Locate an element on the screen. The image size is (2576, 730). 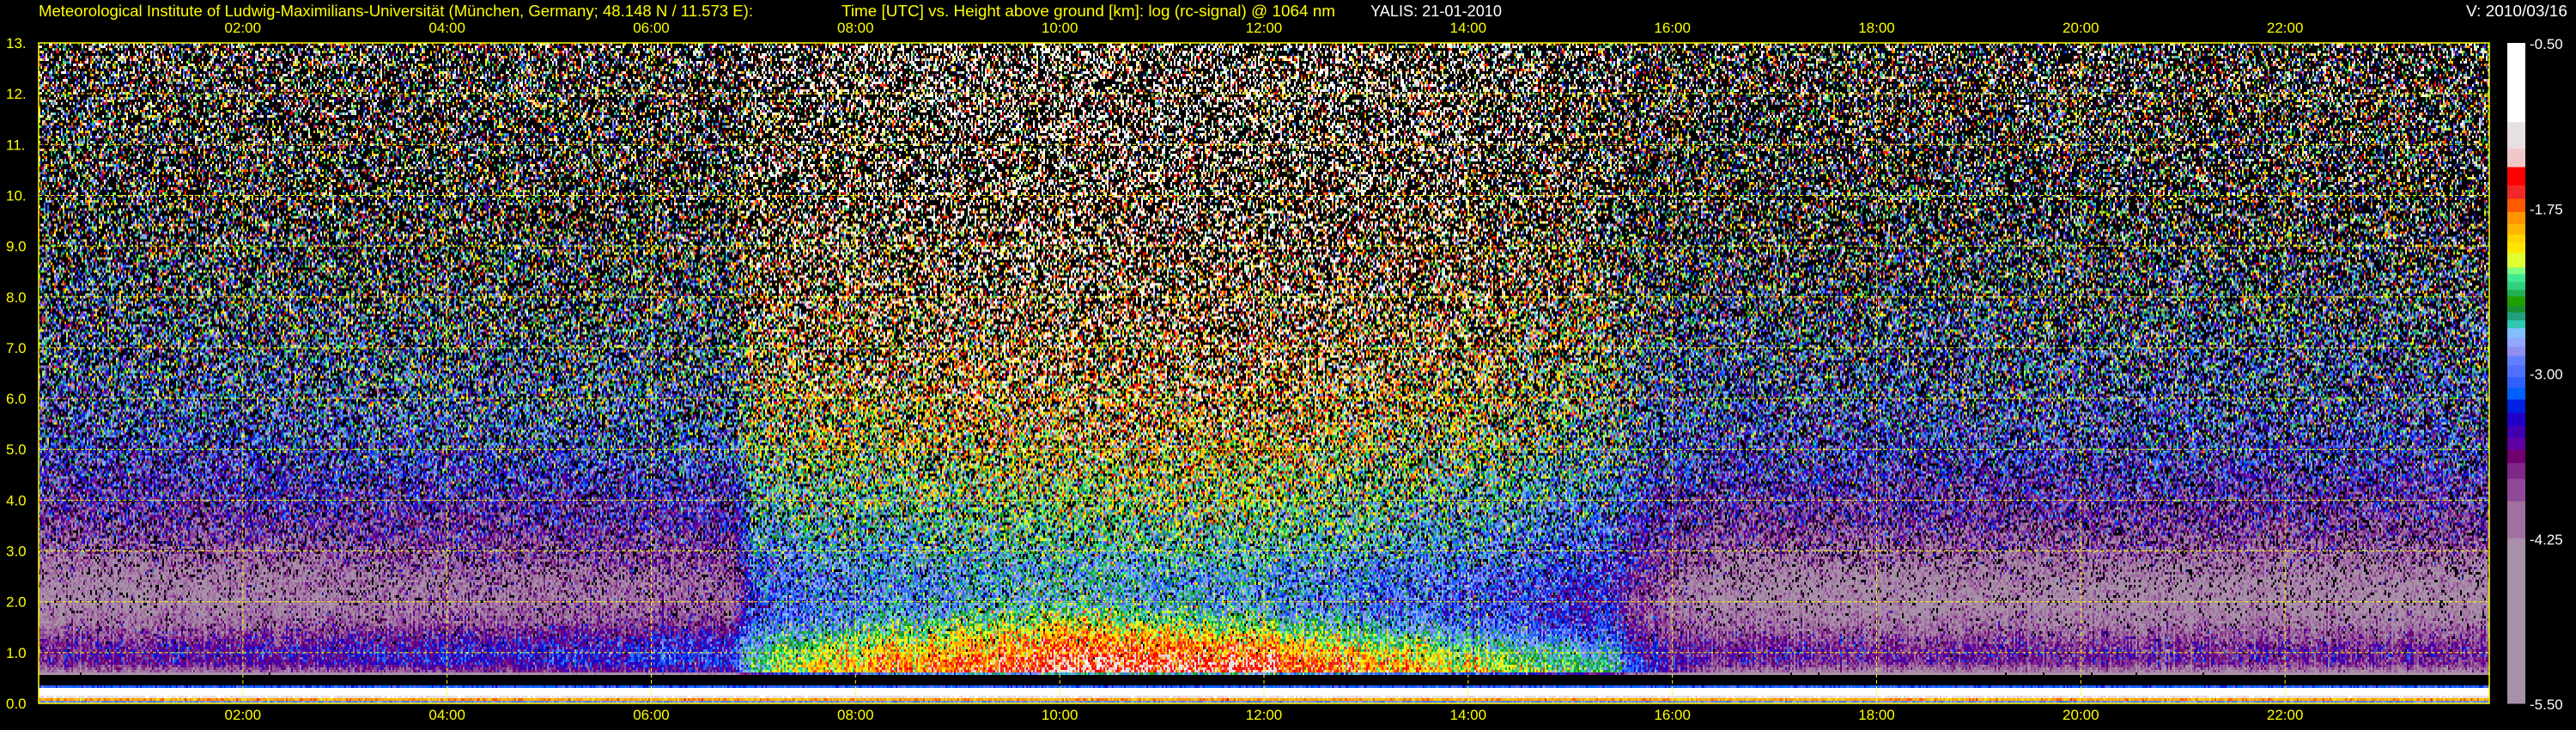
bottom-time-tick-label: 12:00 is located at coordinates (1265, 715).